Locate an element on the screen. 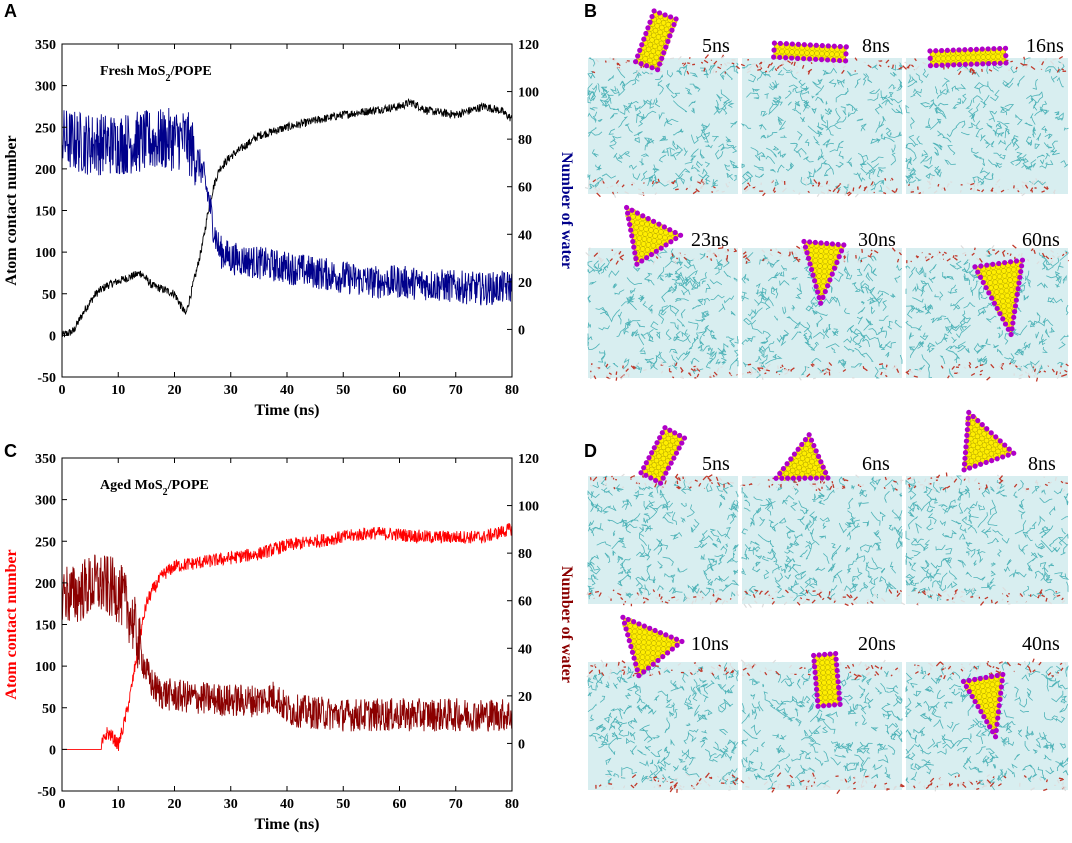 This screenshot has width=1072, height=843. headgroups-top is located at coordinates (987, 481).